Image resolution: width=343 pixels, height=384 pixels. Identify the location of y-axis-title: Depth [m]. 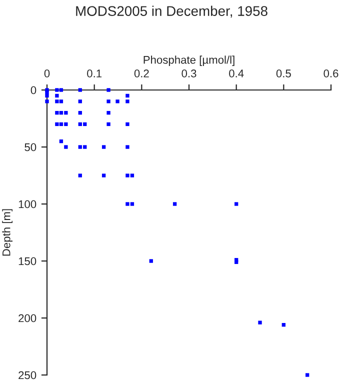
(7, 232).